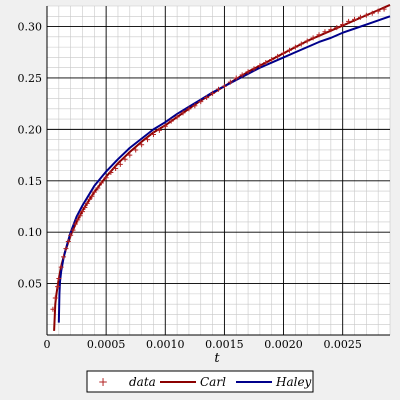 Image resolution: width=400 pixels, height=400 pixels. I want to click on x-tick-label: 0, so click(47, 344).